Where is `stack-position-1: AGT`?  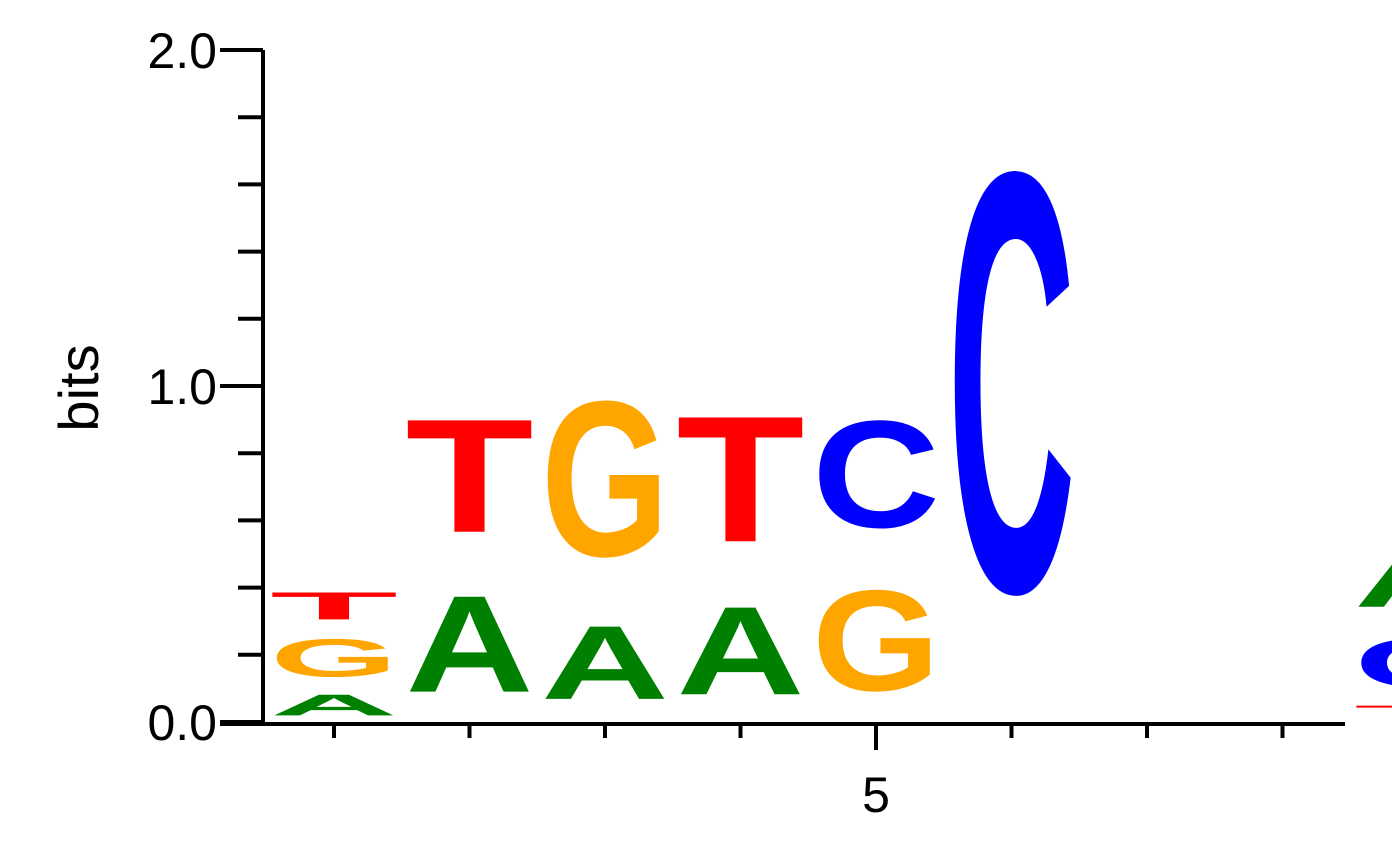
stack-position-1: AGT is located at coordinates (334, 653).